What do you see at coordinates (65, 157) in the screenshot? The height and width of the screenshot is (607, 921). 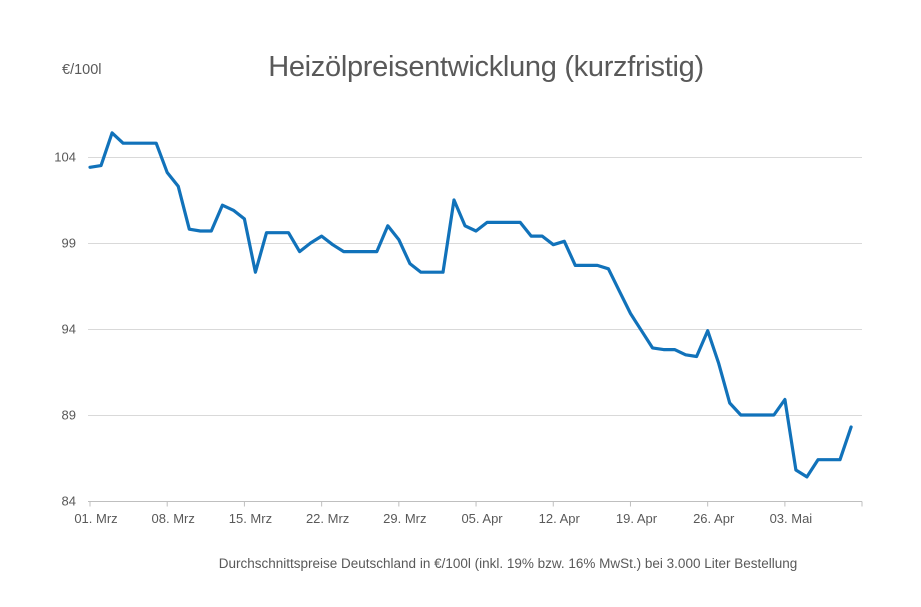 I see `y-tick-label: 104` at bounding box center [65, 157].